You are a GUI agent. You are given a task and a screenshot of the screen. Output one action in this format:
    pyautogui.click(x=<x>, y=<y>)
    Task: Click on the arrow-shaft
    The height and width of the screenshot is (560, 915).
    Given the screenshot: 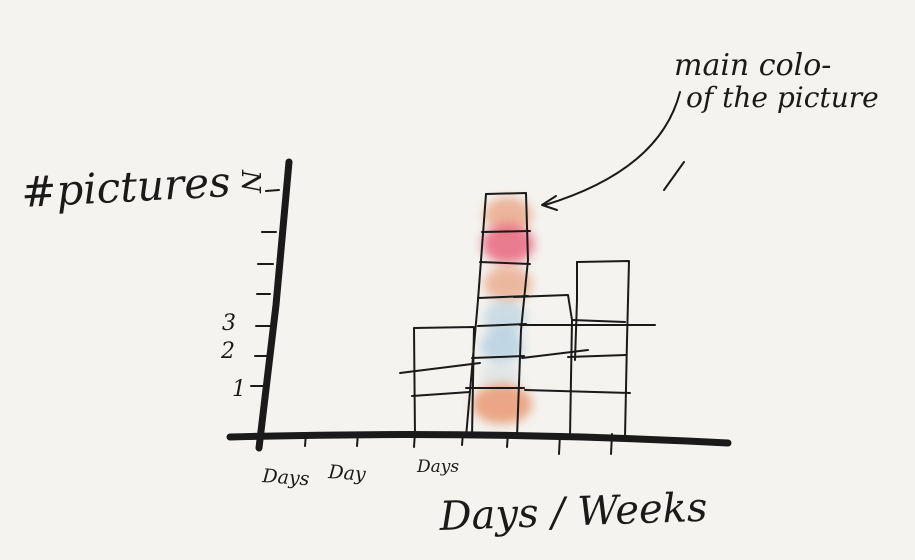 What is the action you would take?
    pyautogui.click(x=612, y=148)
    